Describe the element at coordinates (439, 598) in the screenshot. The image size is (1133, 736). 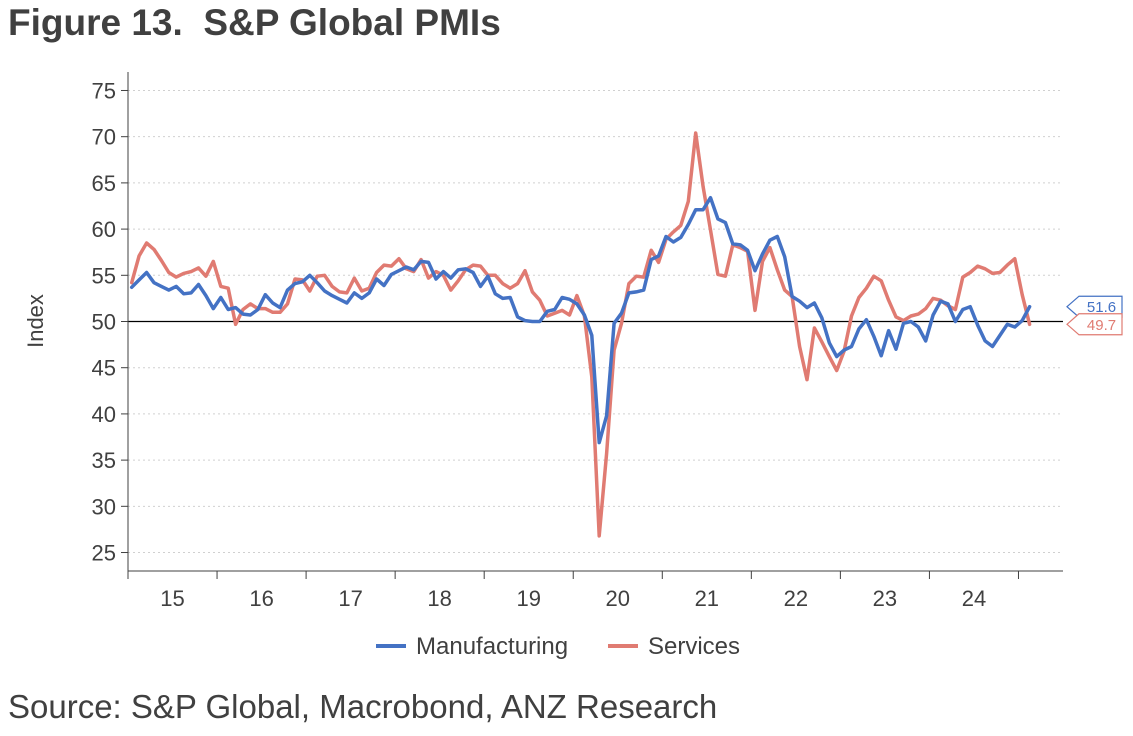
I see `x-tick-label: 18` at that location.